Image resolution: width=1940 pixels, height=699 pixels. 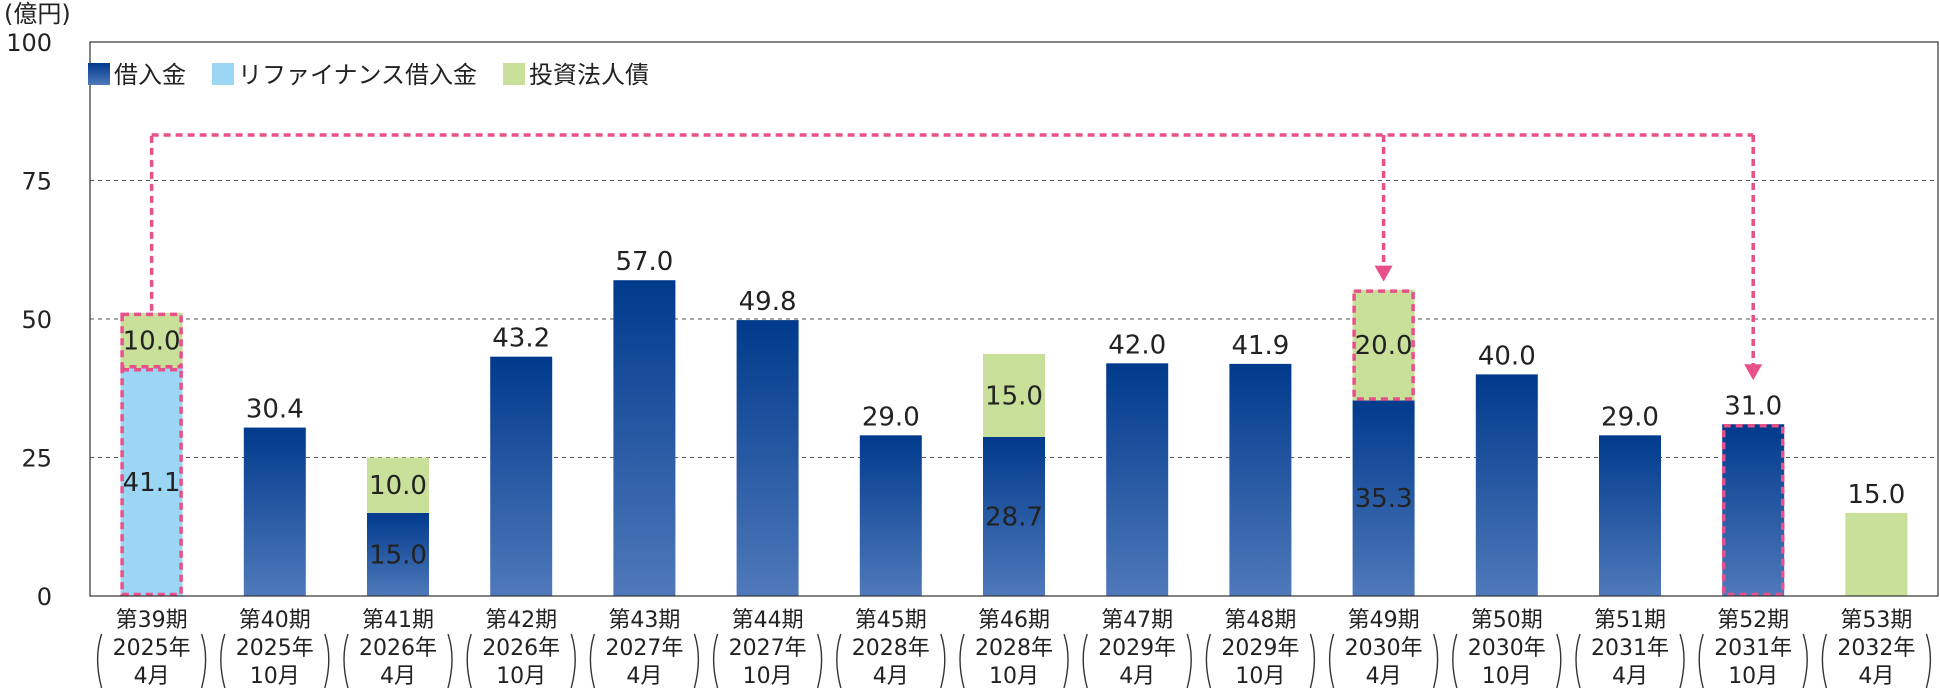 What do you see at coordinates (521, 339) in the screenshot?
I see `total-label-3: 43.2` at bounding box center [521, 339].